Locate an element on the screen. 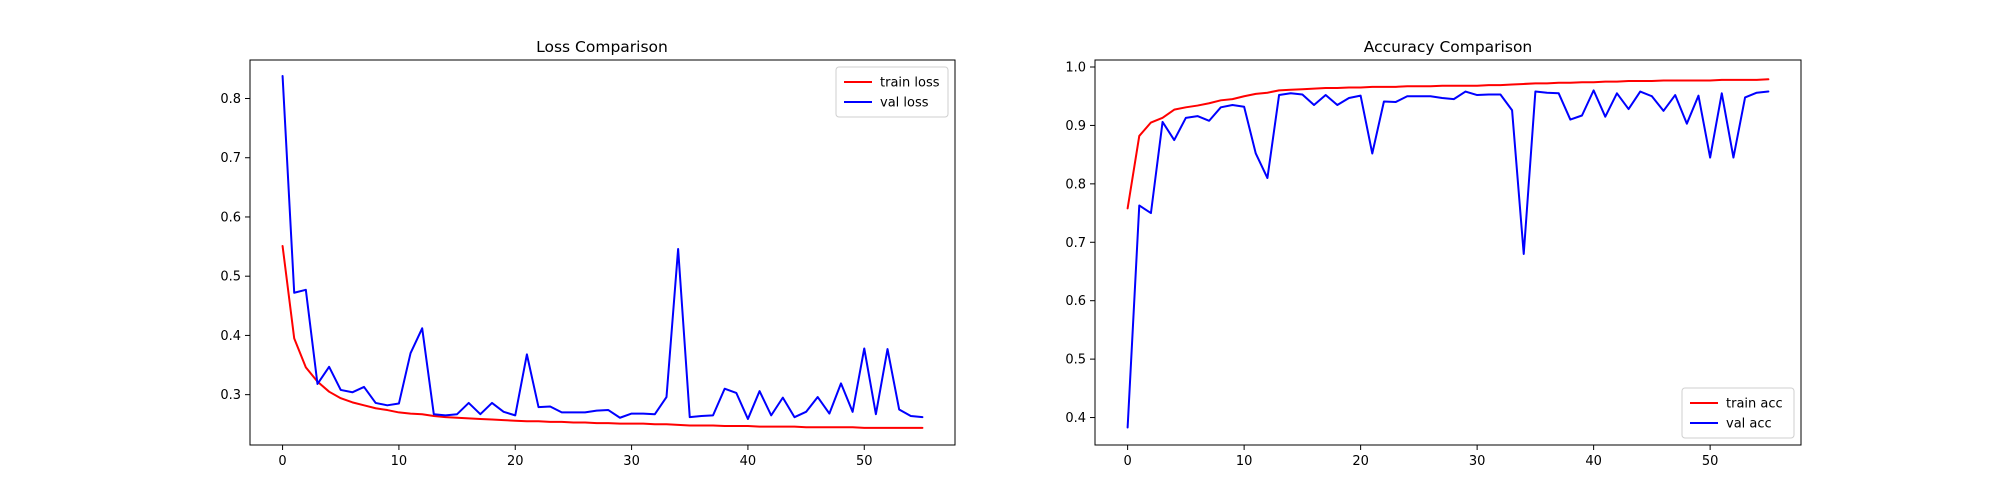 The width and height of the screenshot is (2000, 500). loss-chart-x-tick-label: 30 is located at coordinates (631, 461).